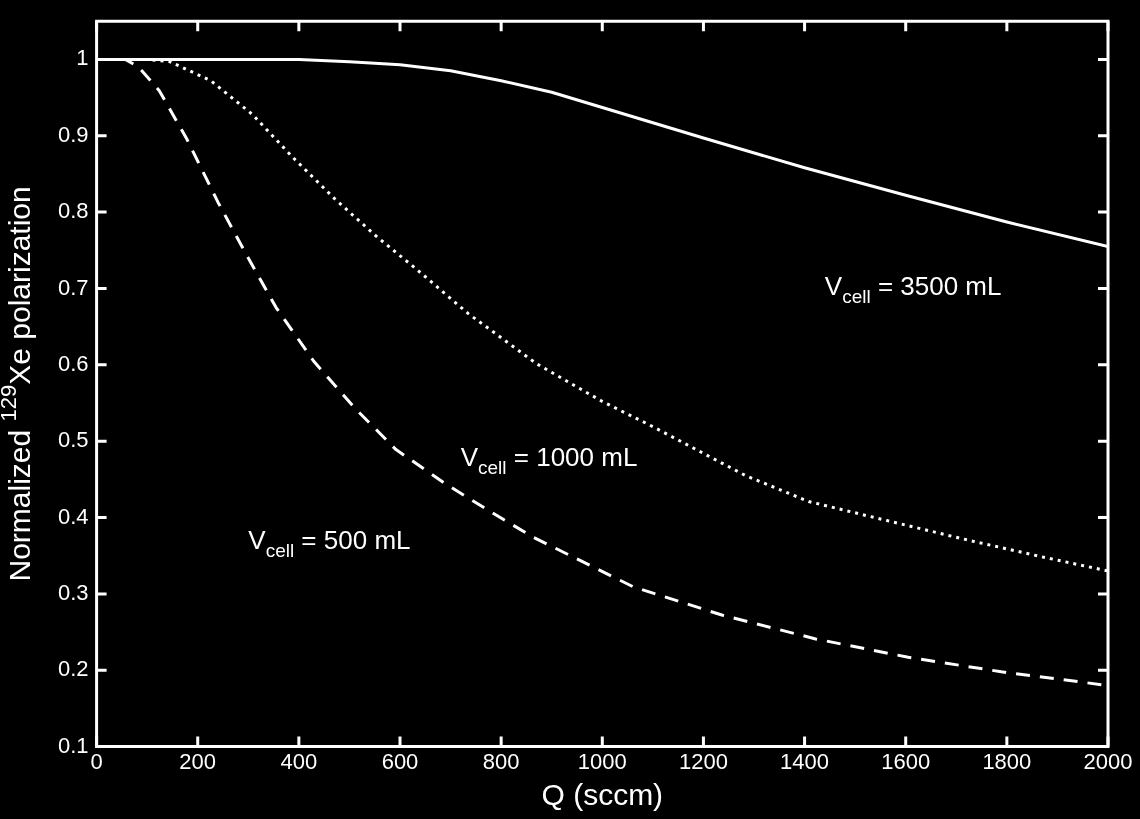 This screenshot has width=1140, height=819. I want to click on x-tick-label: 1600, so click(906, 761).